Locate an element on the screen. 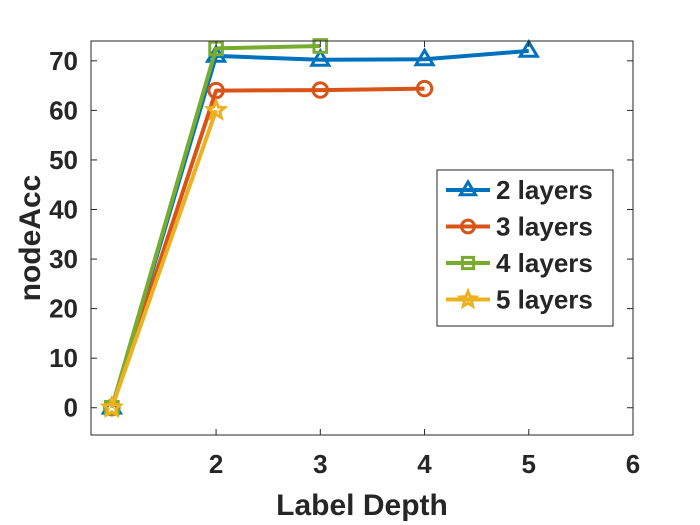  y-tick-label: 0 is located at coordinates (71, 408).